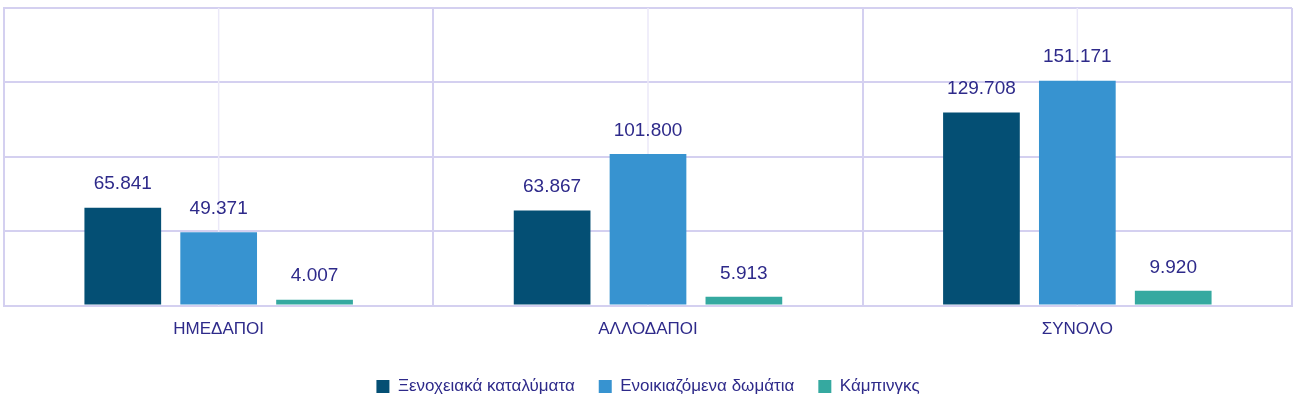  I want to click on data-label: 65.841, so click(122, 183).